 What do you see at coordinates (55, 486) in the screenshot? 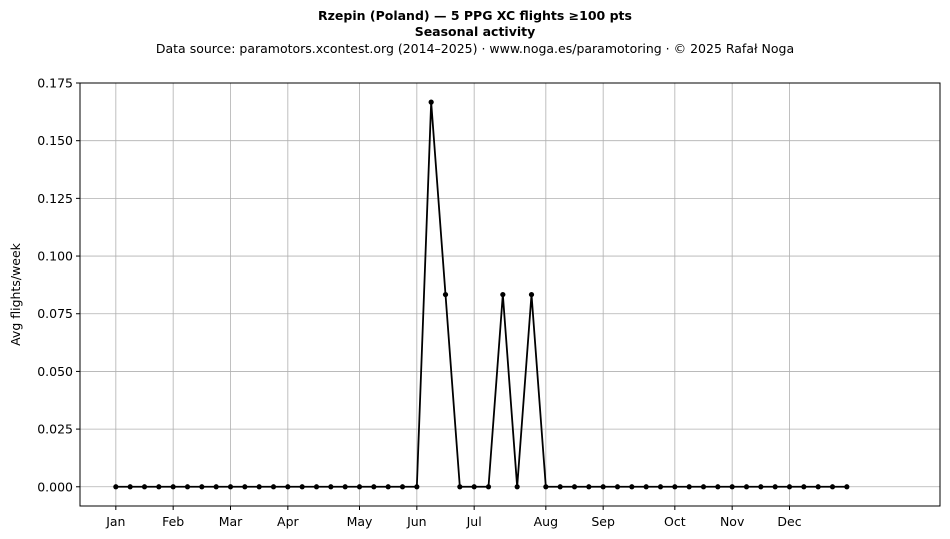
I see `y-tick-label: 0.000` at bounding box center [55, 486].